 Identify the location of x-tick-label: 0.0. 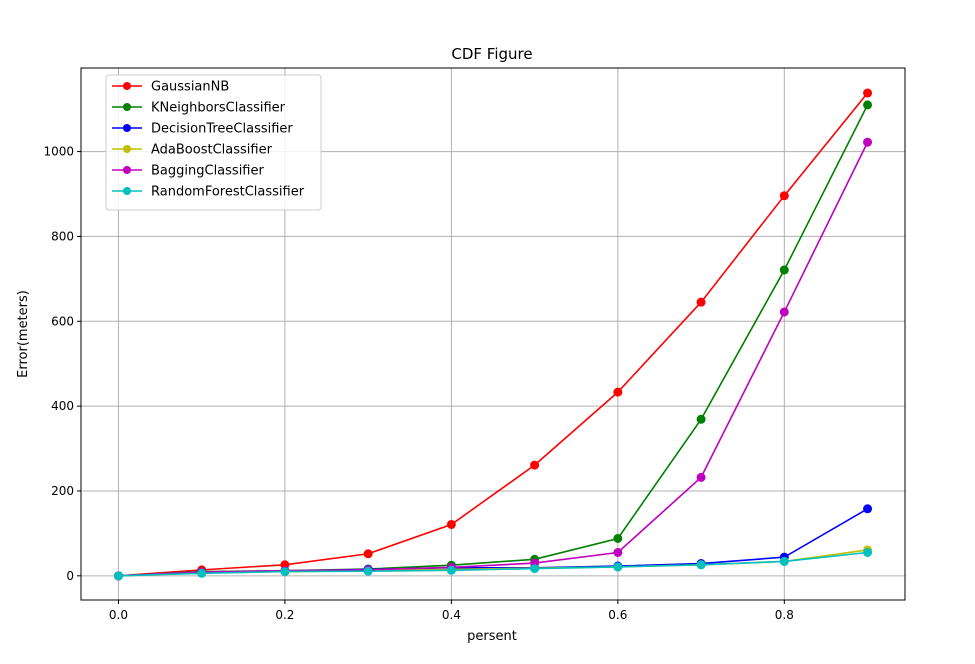
(118, 615).